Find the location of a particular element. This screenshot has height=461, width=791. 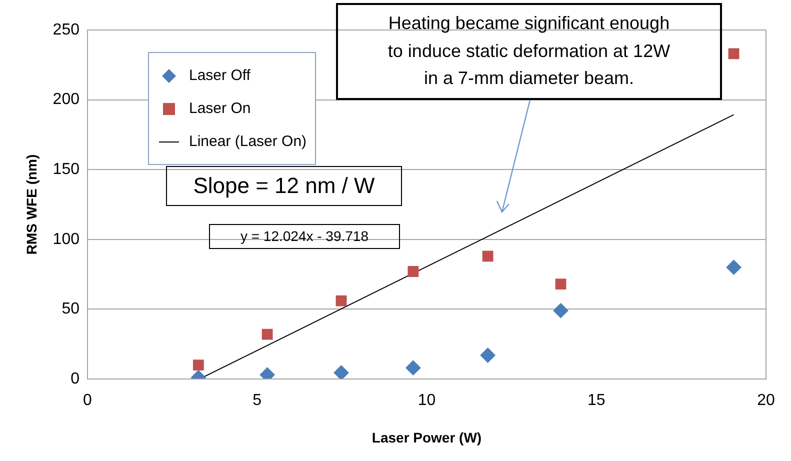

x-tick-label: 15 is located at coordinates (596, 401).